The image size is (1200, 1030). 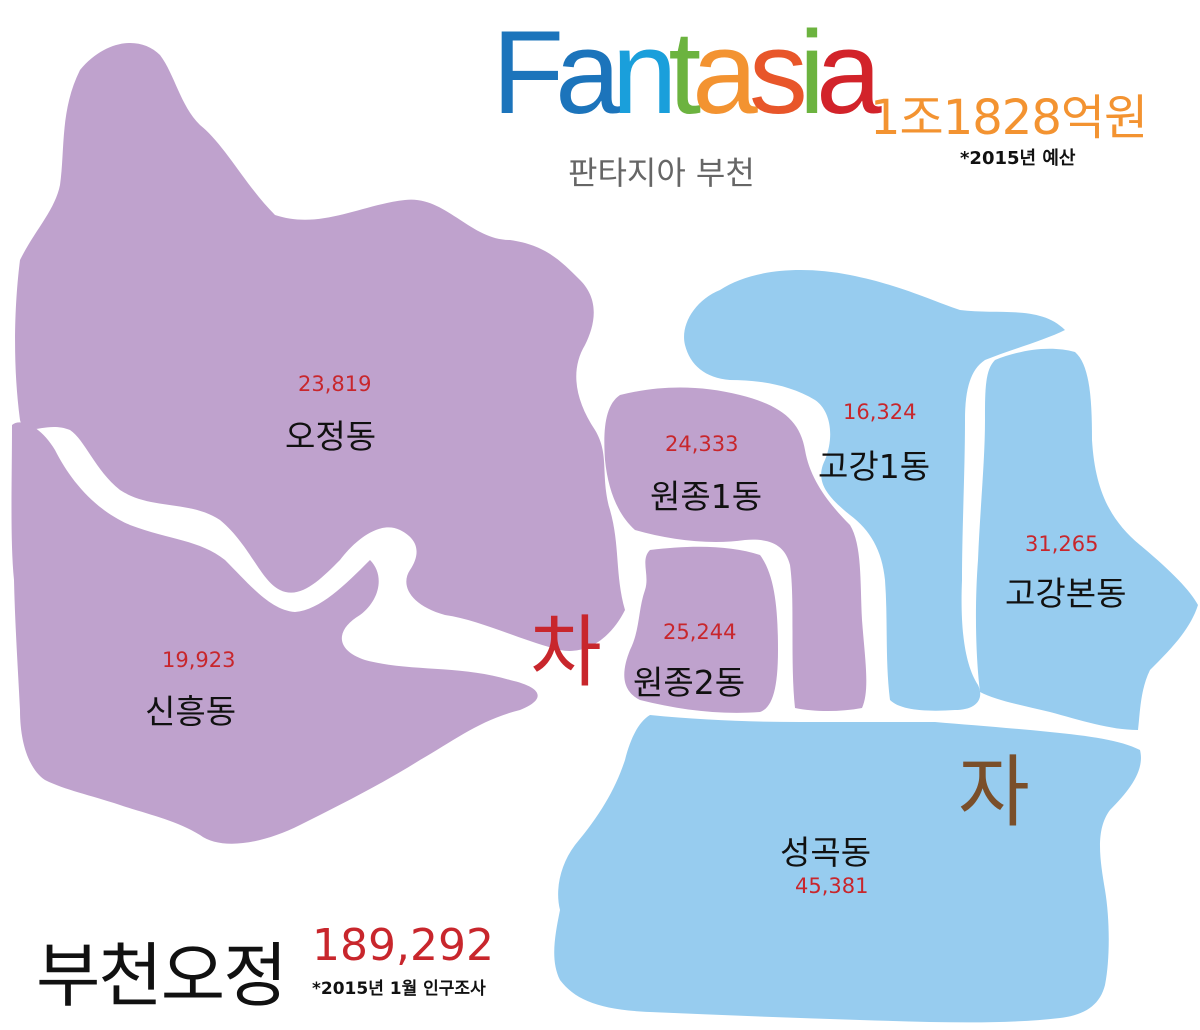 What do you see at coordinates (162, 976) in the screenshot?
I see `page-title: 부천오정` at bounding box center [162, 976].